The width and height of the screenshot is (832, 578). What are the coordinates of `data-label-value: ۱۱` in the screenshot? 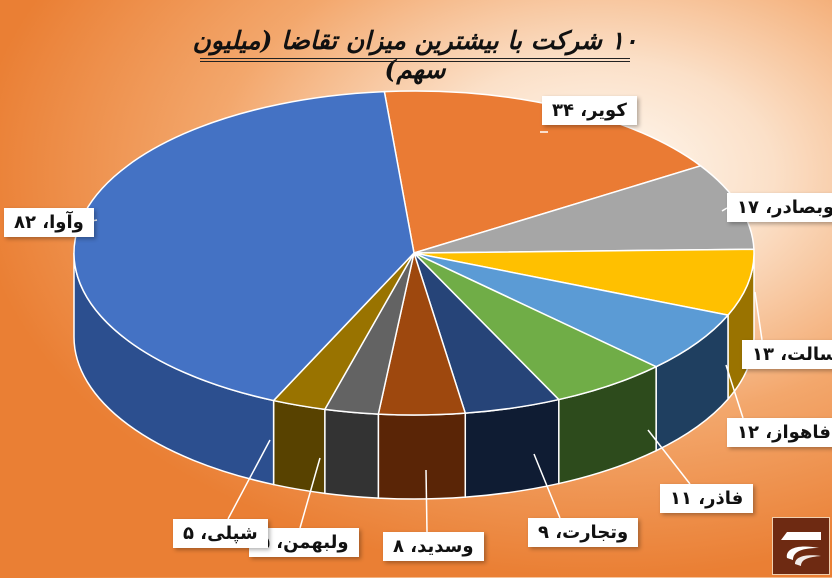 It's located at (681, 498).